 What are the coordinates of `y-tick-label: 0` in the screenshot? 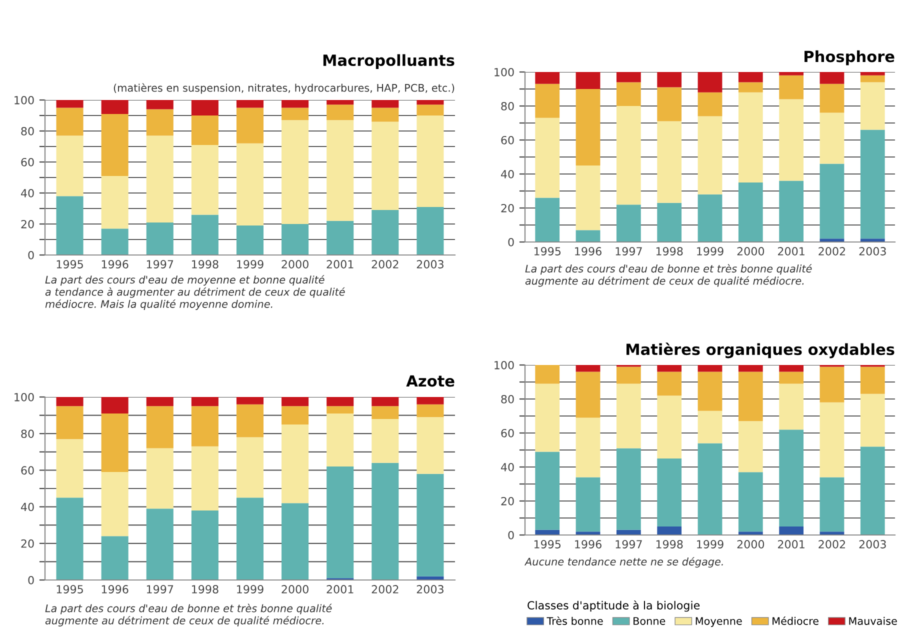 It's located at (511, 535).